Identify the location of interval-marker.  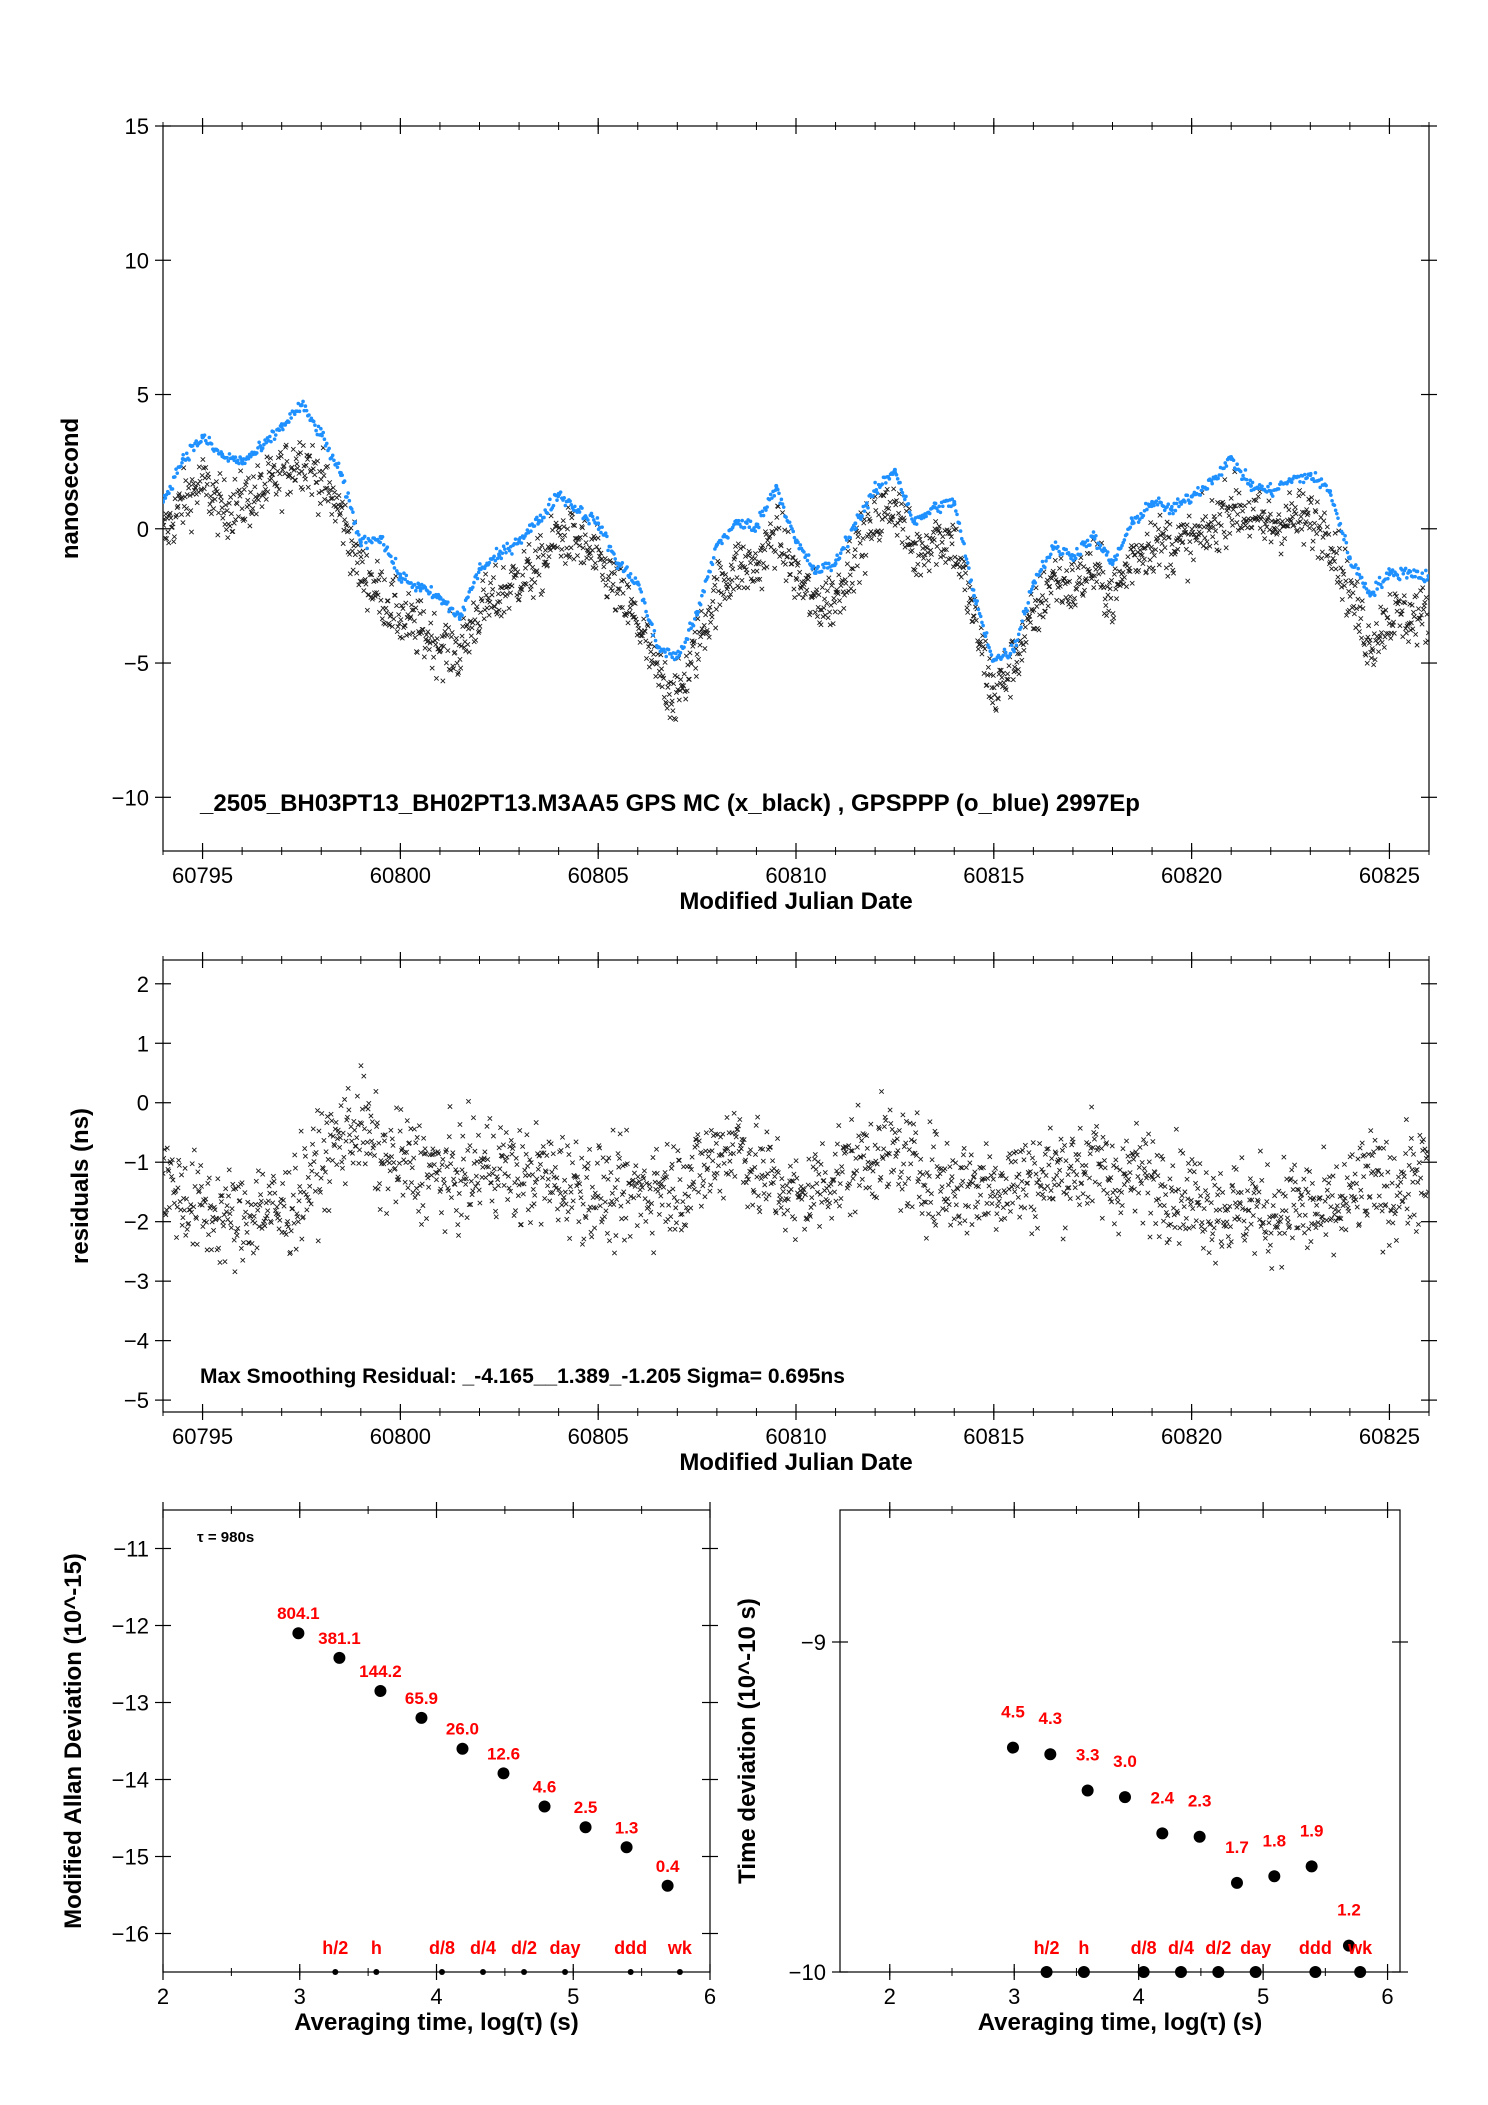
(376, 1972).